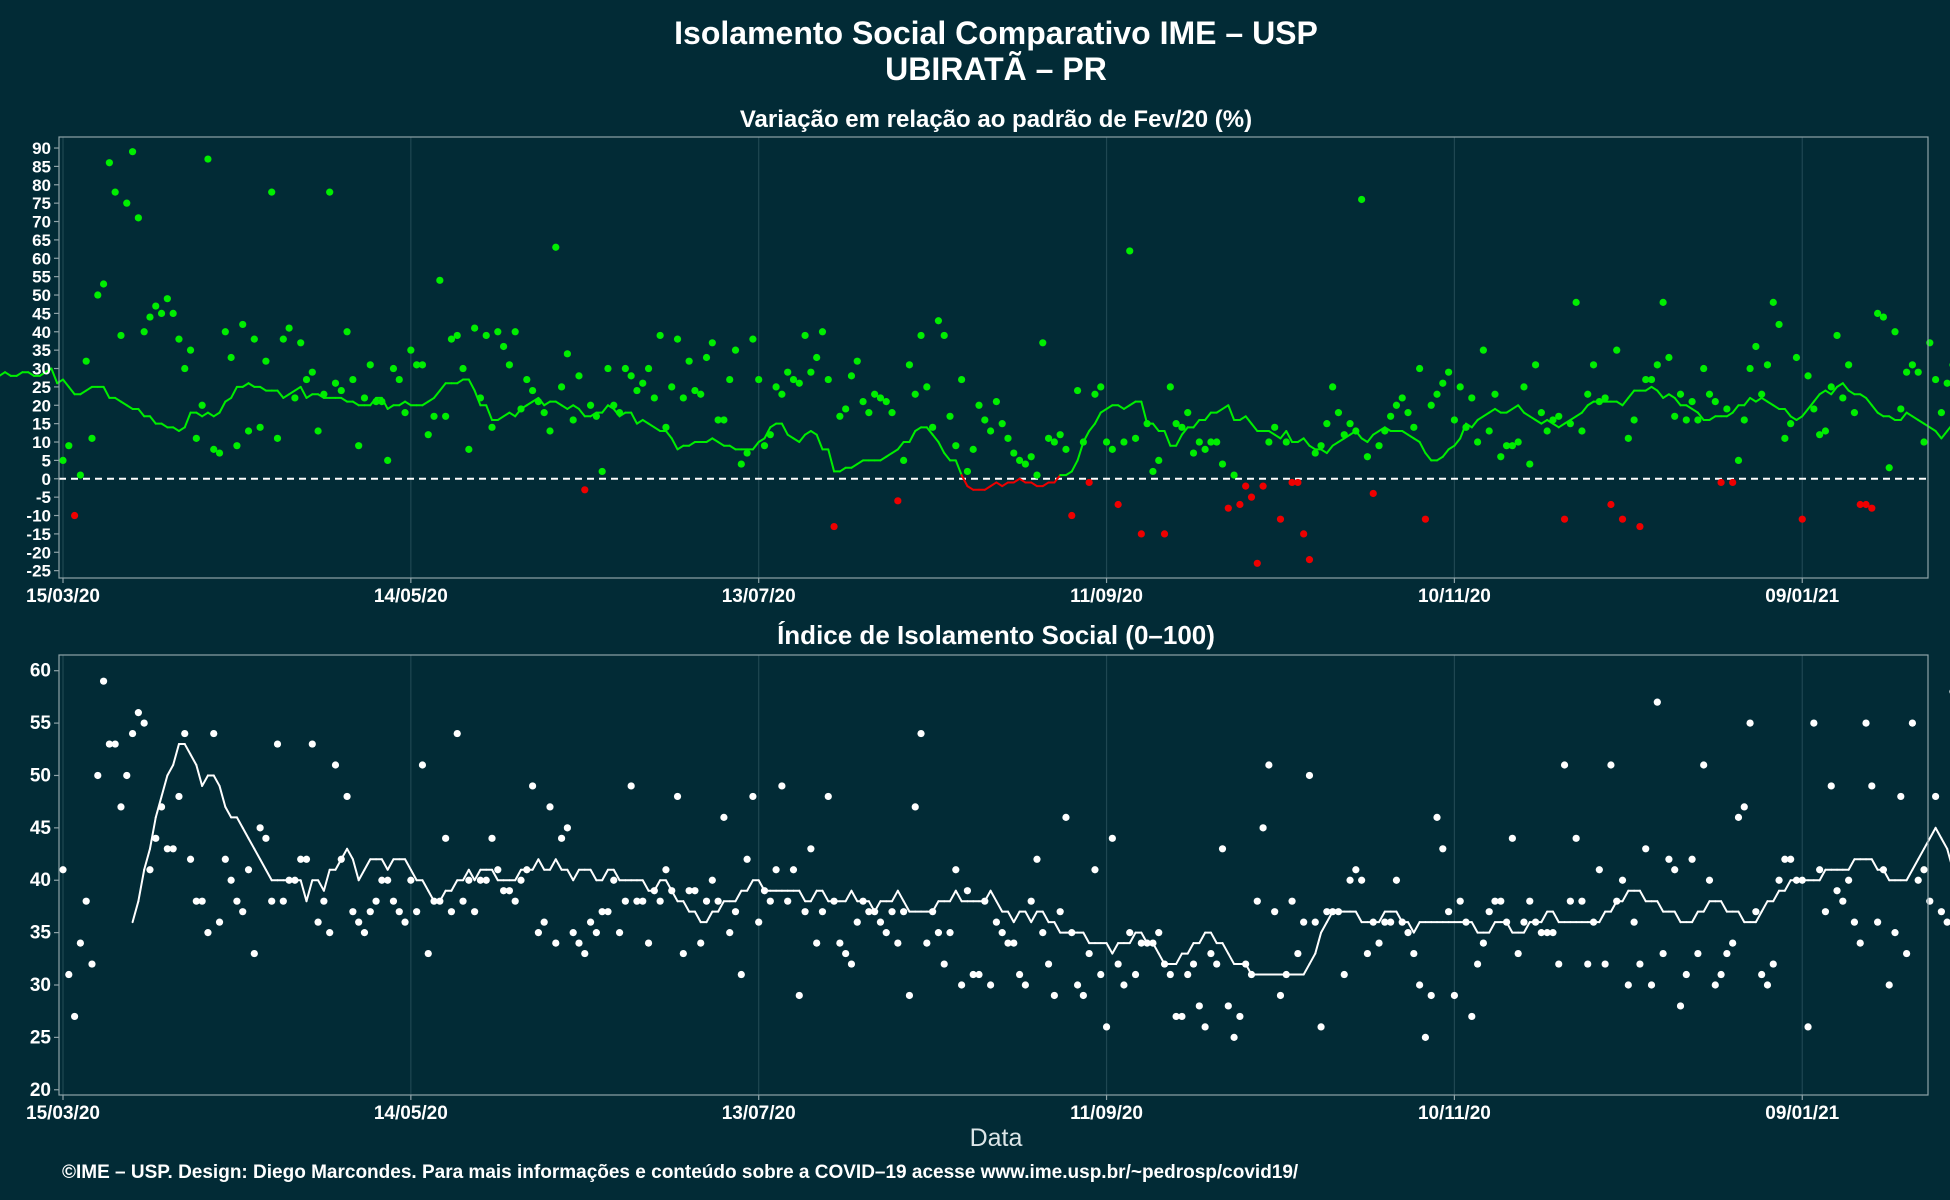 The image size is (1950, 1200). I want to click on x-tick-label: 14/05/20, so click(411, 1113).